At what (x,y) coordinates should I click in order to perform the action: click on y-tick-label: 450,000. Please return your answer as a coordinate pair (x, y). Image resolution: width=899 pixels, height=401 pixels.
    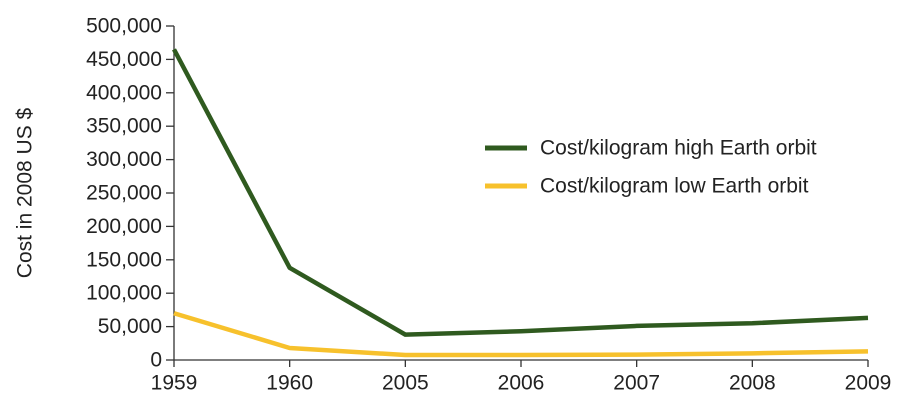
    Looking at the image, I should click on (124, 59).